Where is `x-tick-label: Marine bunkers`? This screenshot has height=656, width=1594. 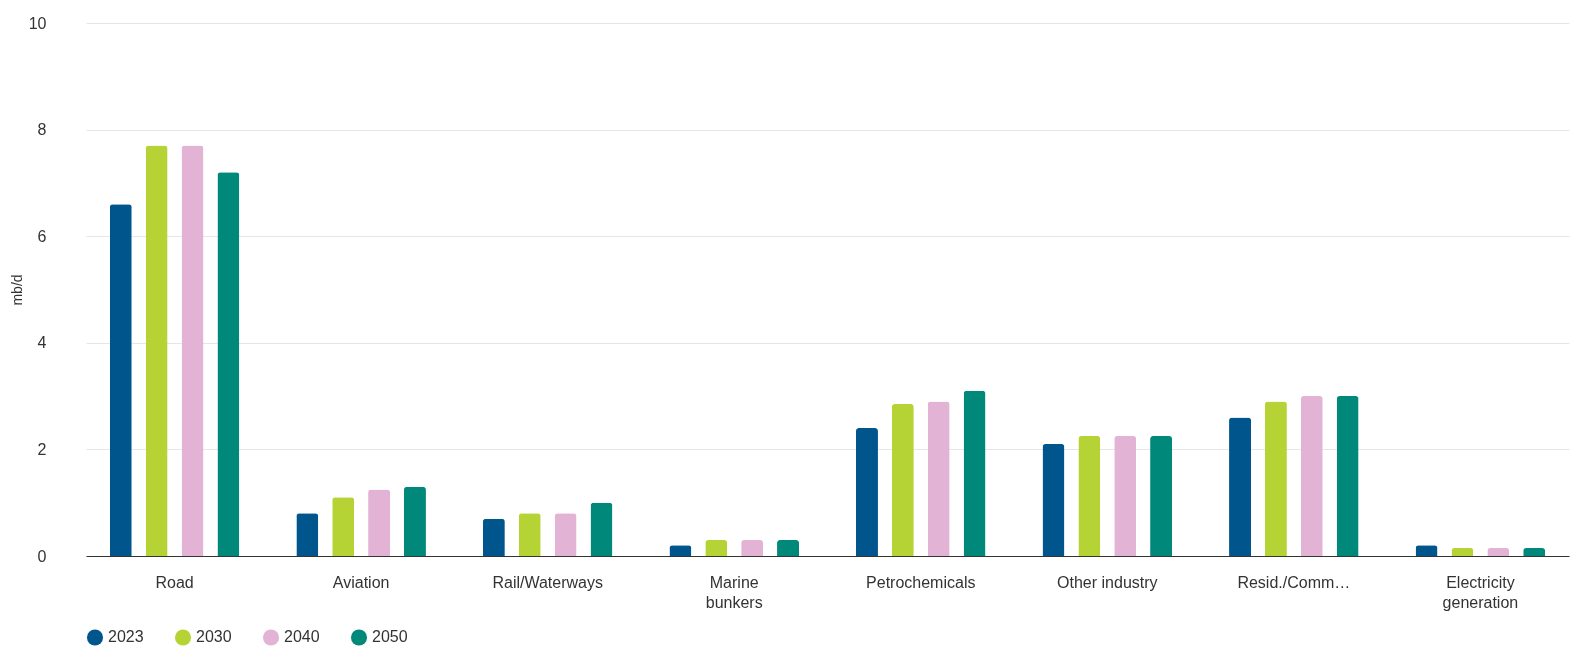 x-tick-label: Marine bunkers is located at coordinates (734, 592).